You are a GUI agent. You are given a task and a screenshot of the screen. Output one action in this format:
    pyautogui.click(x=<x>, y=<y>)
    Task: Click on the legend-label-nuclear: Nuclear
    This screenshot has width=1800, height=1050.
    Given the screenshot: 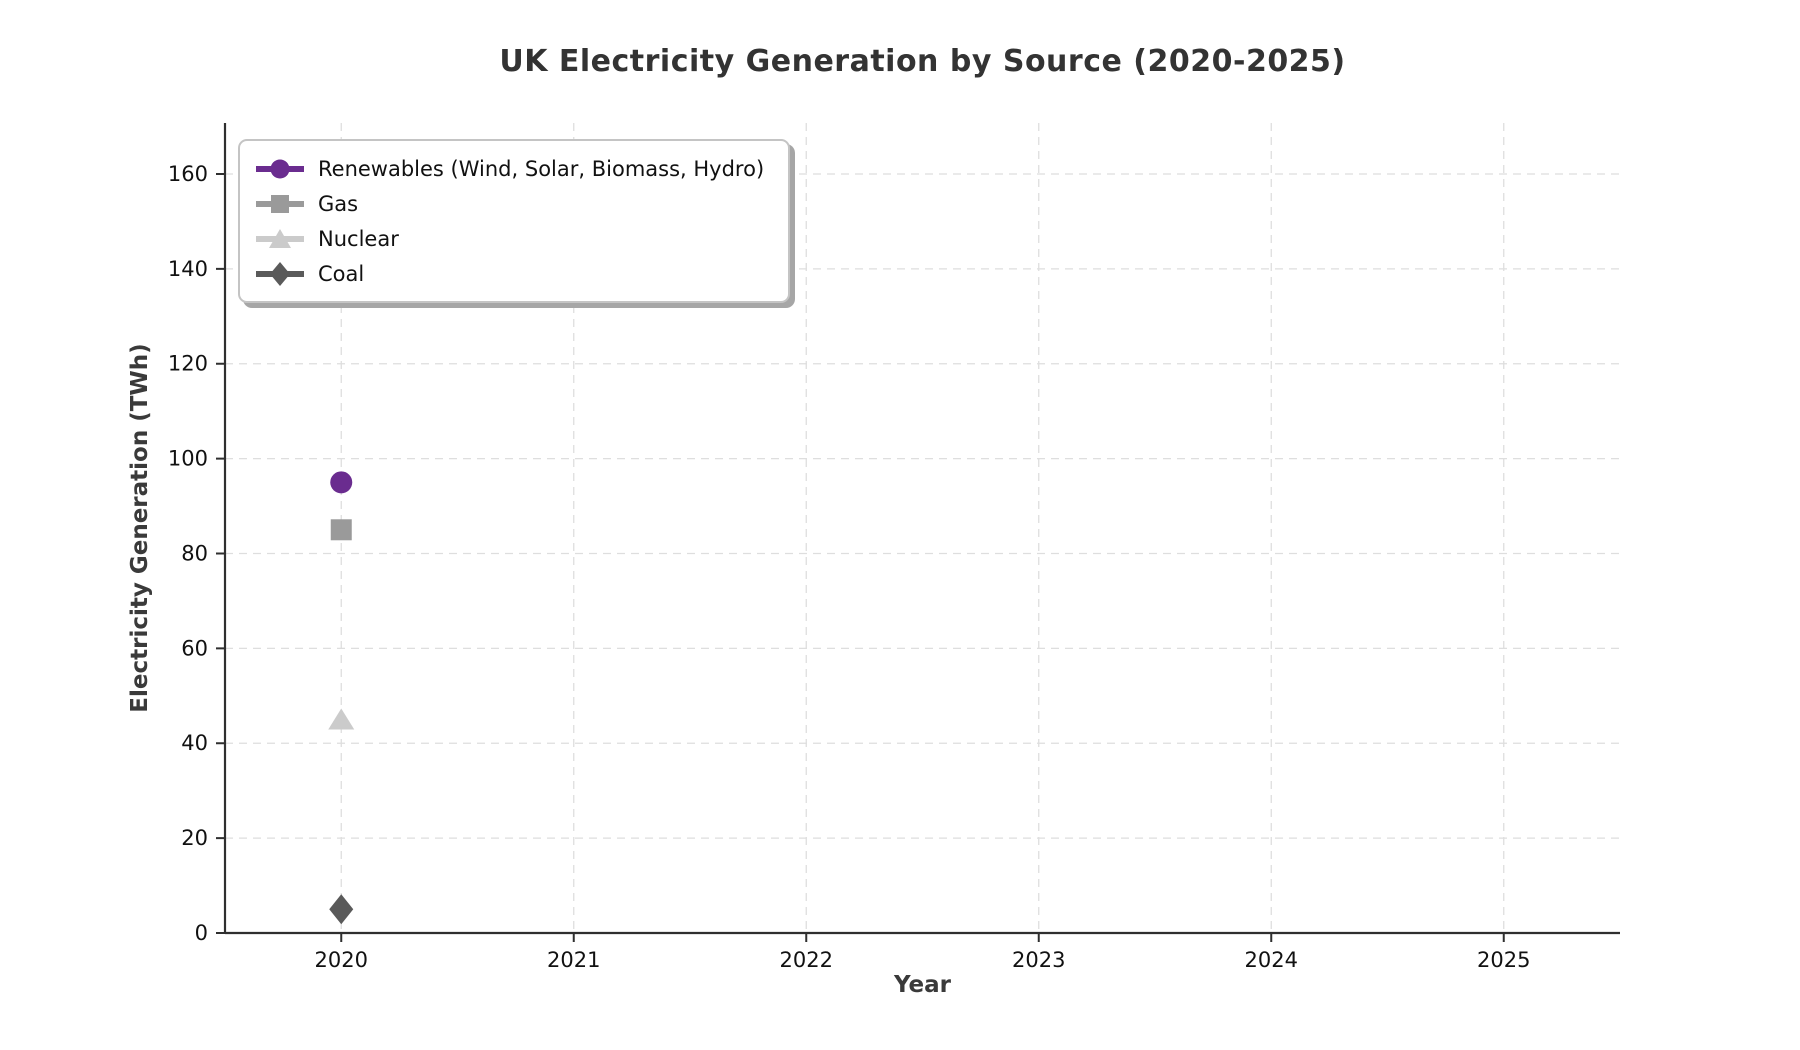 What is the action you would take?
    pyautogui.click(x=358, y=238)
    